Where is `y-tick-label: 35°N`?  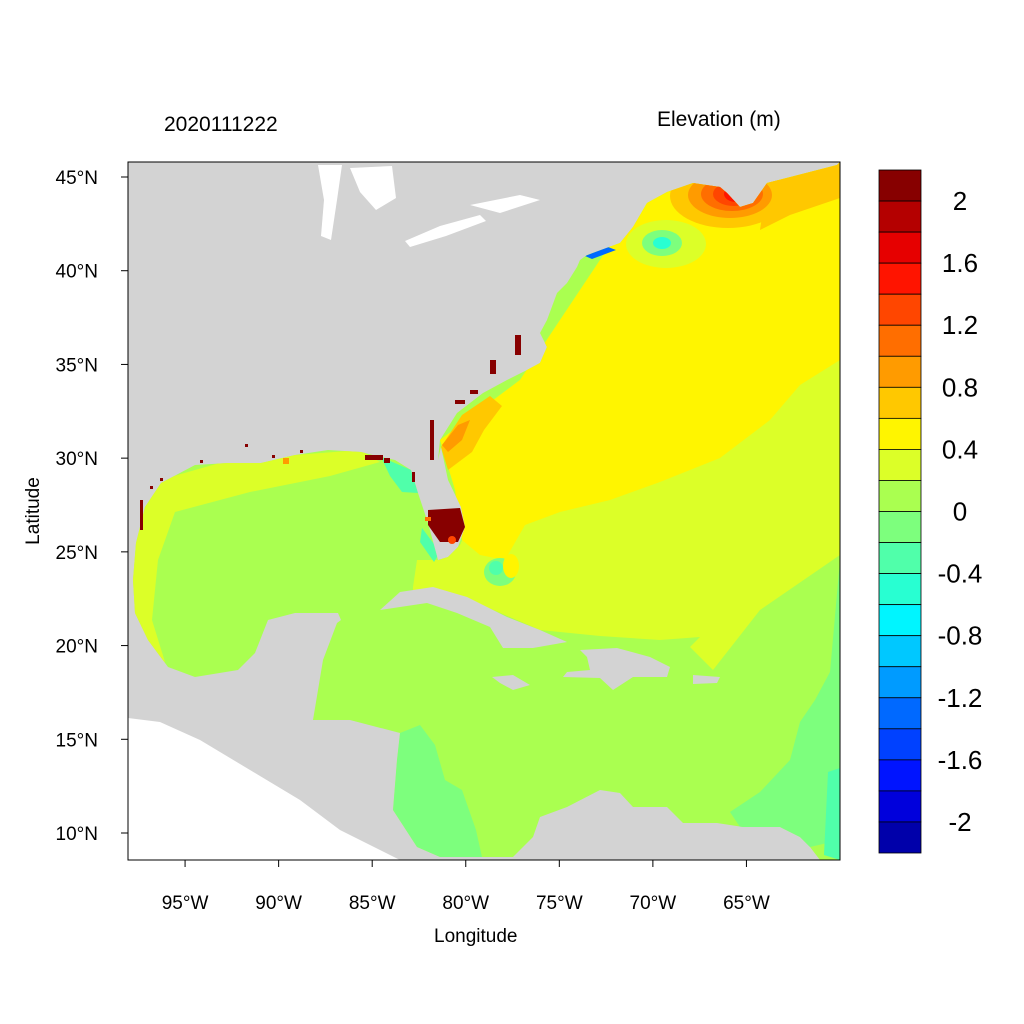
y-tick-label: 35°N is located at coordinates (77, 365).